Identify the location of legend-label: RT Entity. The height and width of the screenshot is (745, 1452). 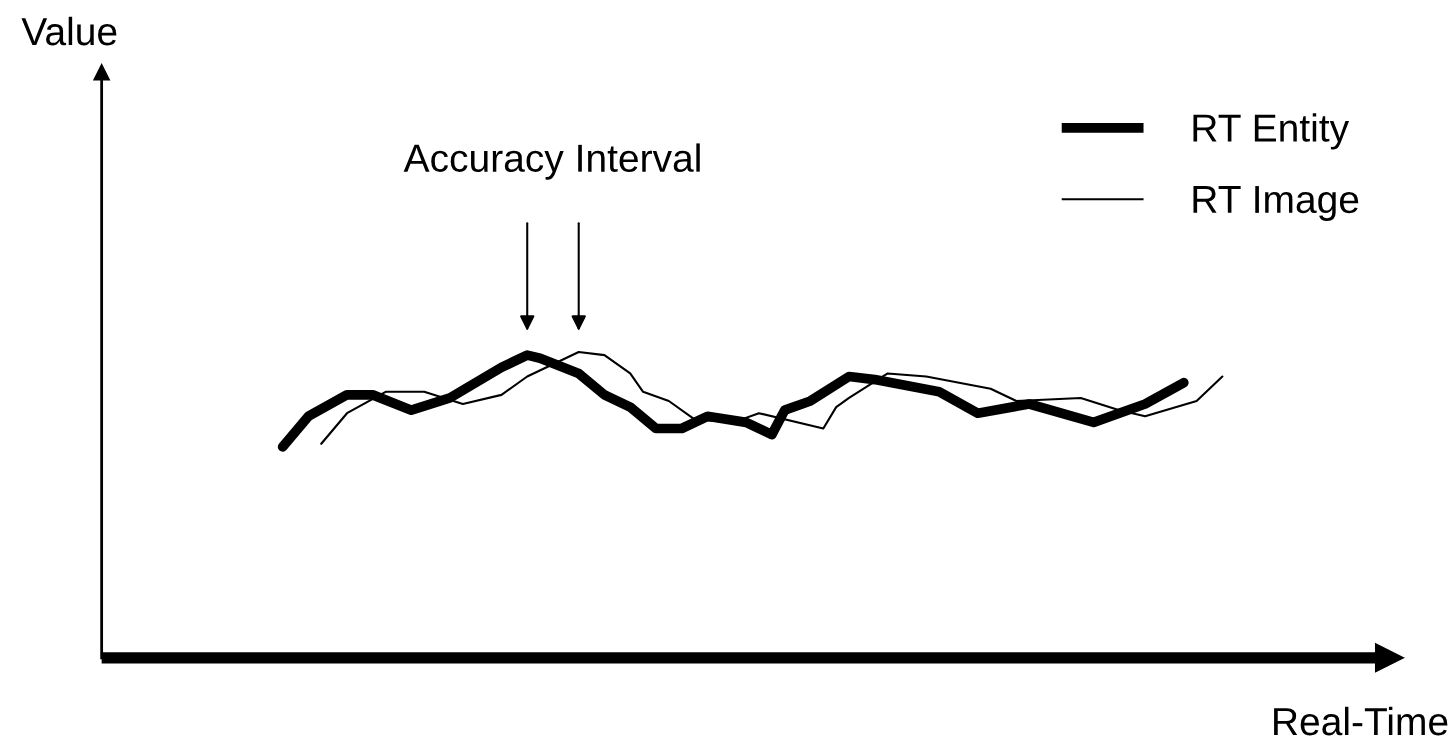
(1271, 131).